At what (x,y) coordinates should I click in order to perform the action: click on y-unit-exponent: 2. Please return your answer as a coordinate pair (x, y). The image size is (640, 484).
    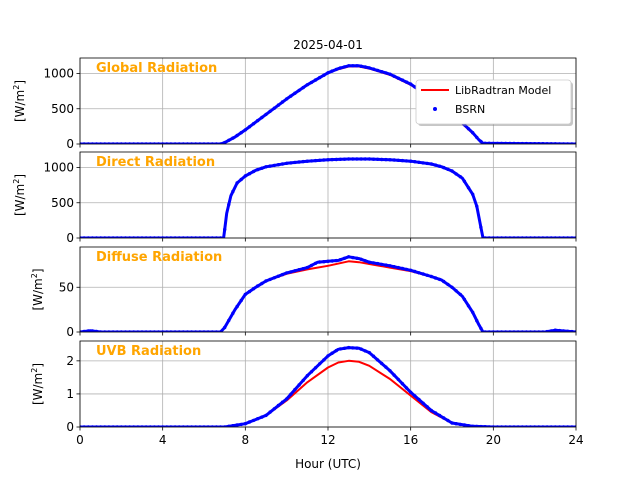
    Looking at the image, I should click on (34, 275).